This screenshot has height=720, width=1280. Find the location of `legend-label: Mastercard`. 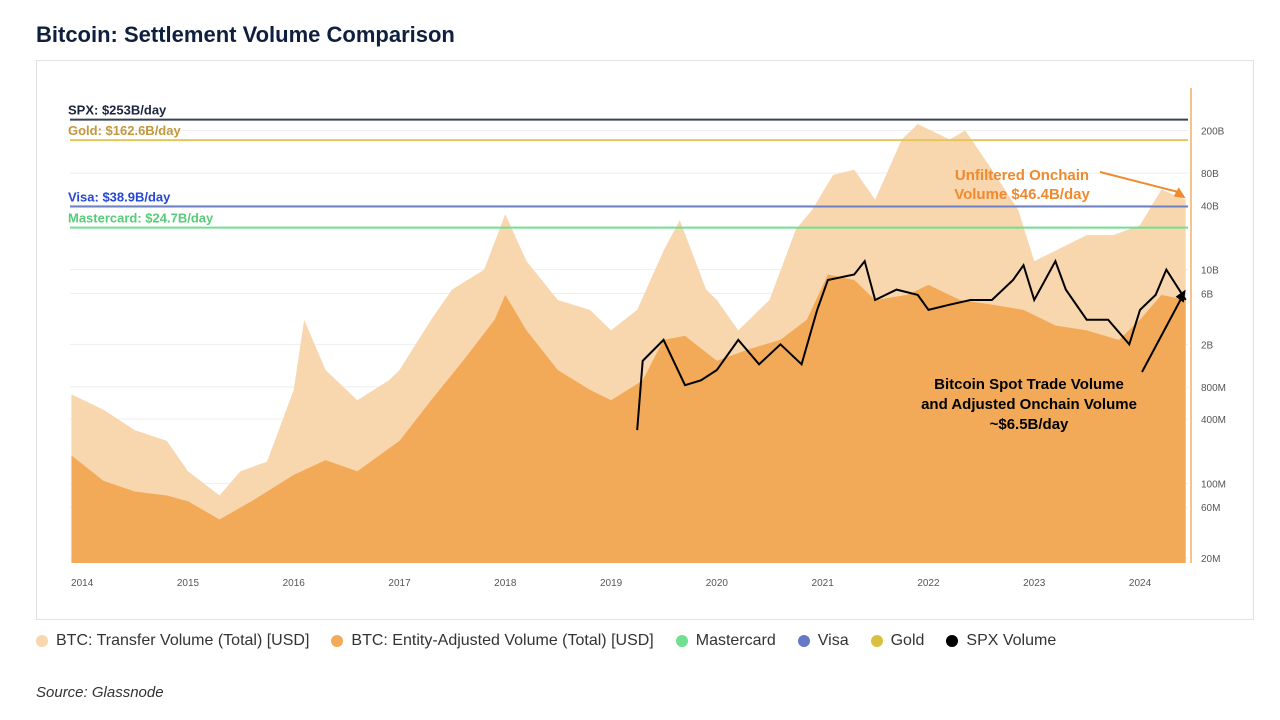

legend-label: Mastercard is located at coordinates (735, 640).